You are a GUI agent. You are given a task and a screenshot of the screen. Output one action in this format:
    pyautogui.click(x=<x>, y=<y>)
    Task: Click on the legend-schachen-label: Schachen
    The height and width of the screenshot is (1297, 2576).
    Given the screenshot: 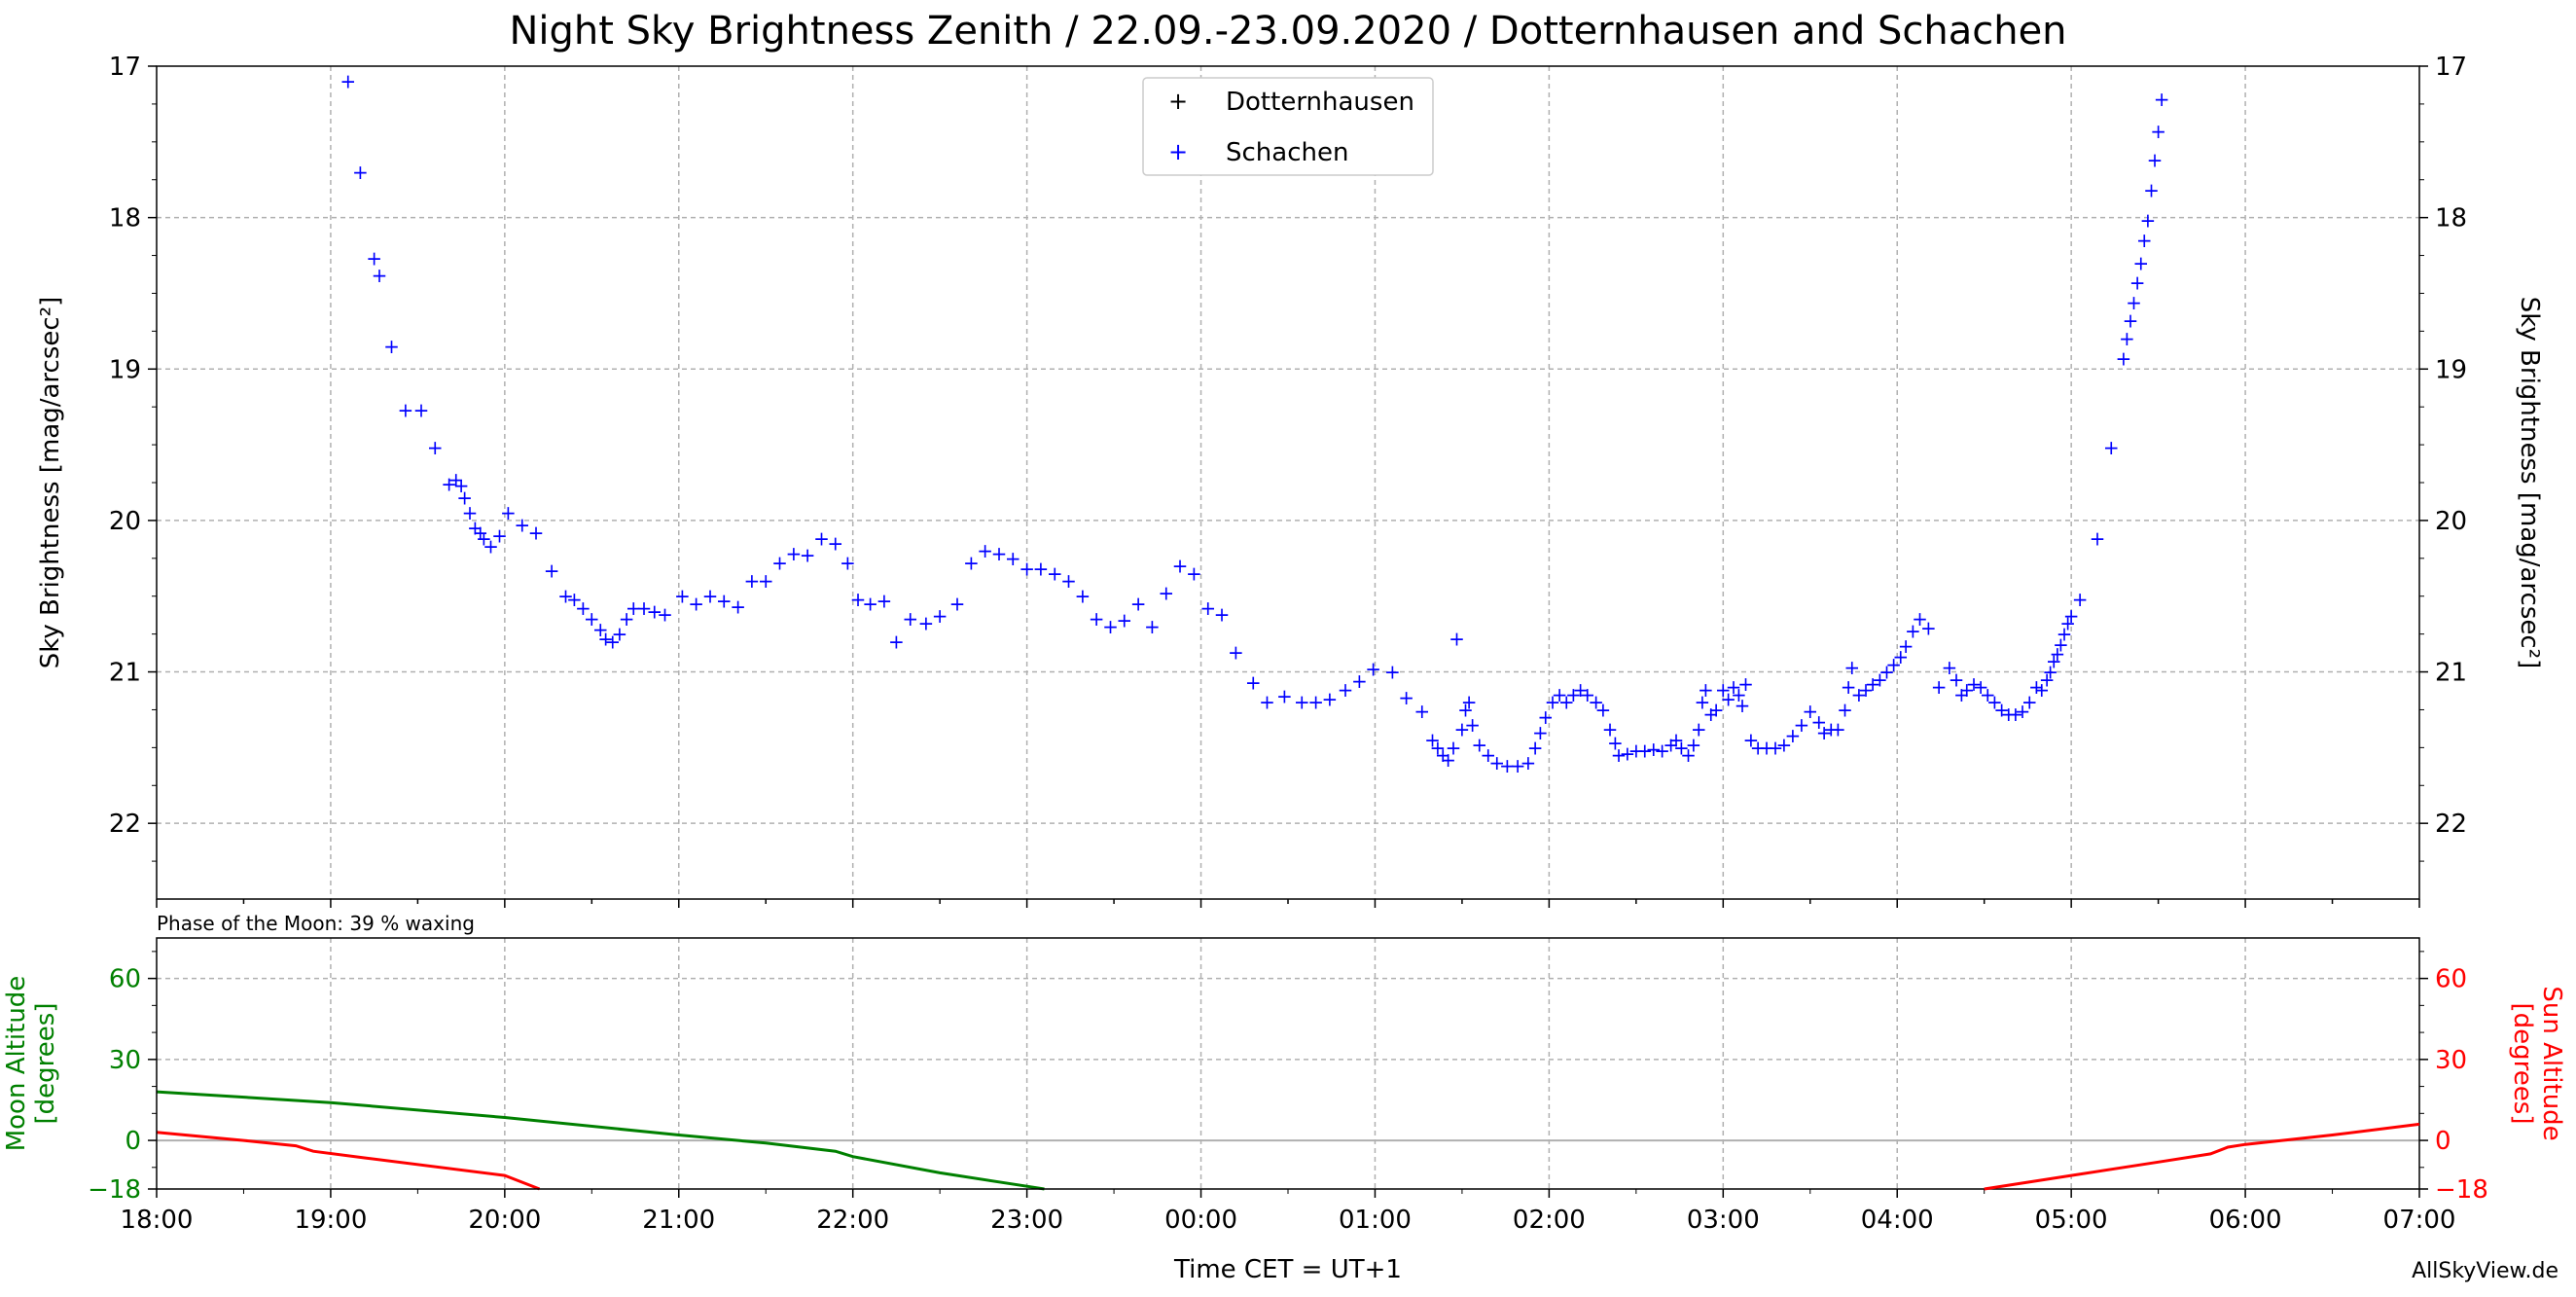 What is the action you would take?
    pyautogui.click(x=1287, y=152)
    